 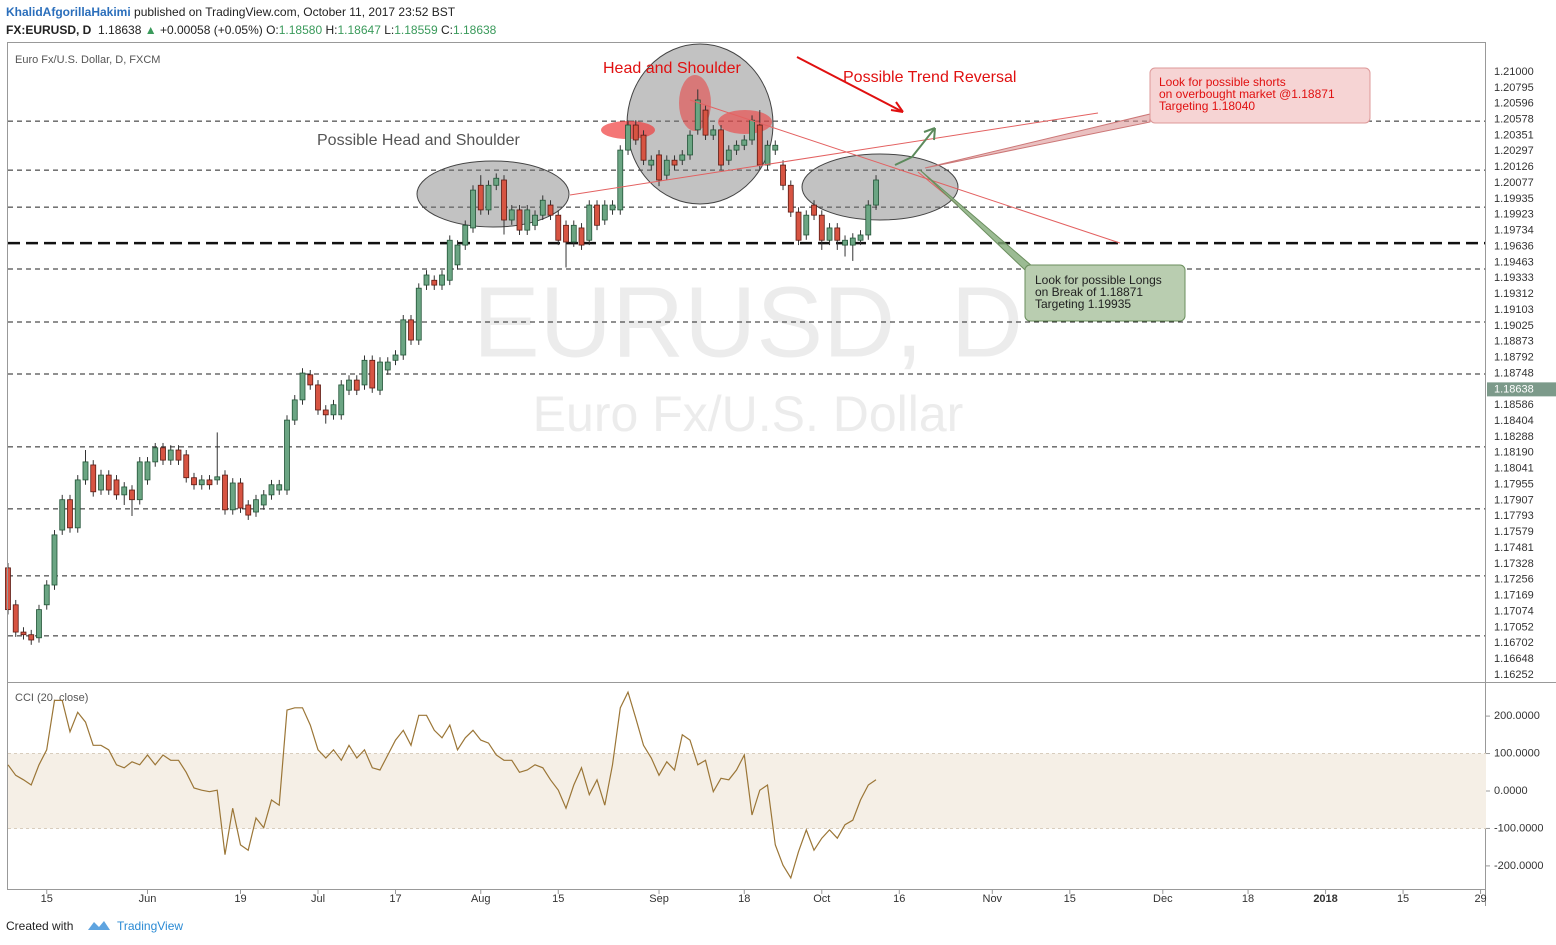 What do you see at coordinates (993, 899) in the screenshot?
I see `x-tick-label: Nov` at bounding box center [993, 899].